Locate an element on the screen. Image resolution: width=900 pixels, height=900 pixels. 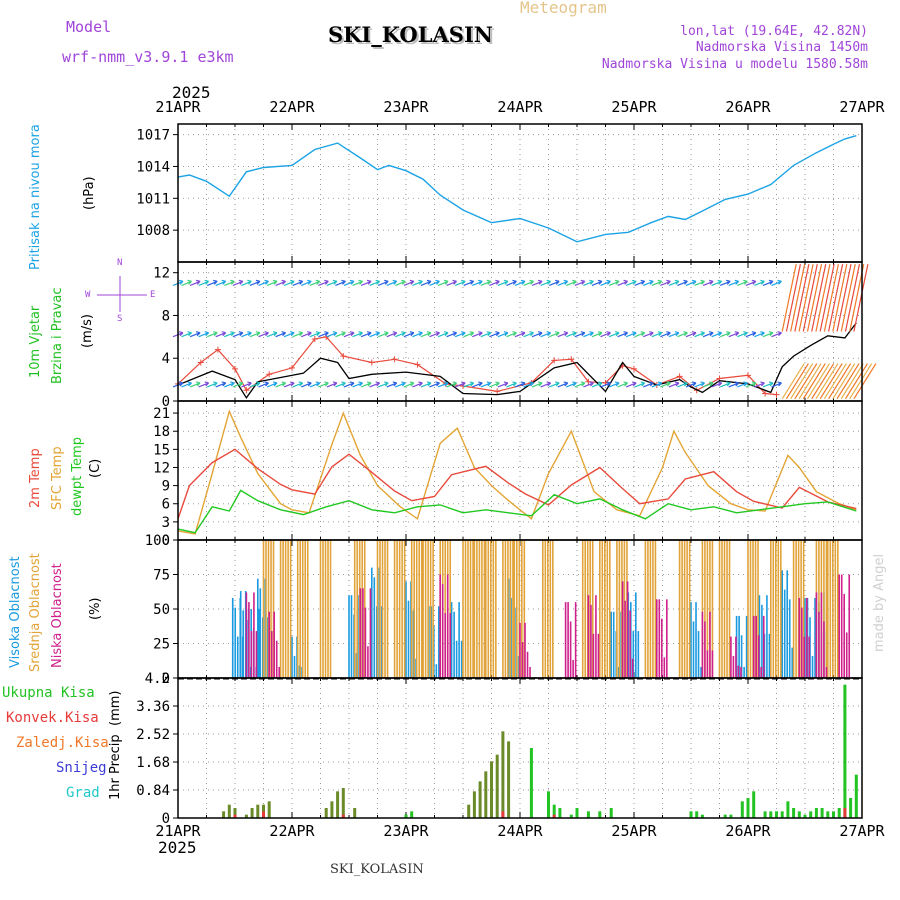
time-label-top: 21APR is located at coordinates (178, 107).